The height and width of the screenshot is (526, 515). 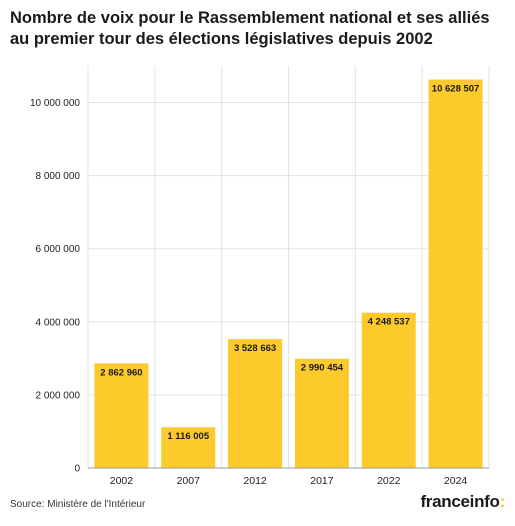 What do you see at coordinates (58, 176) in the screenshot?
I see `y-tick-label: 8 000 000` at bounding box center [58, 176].